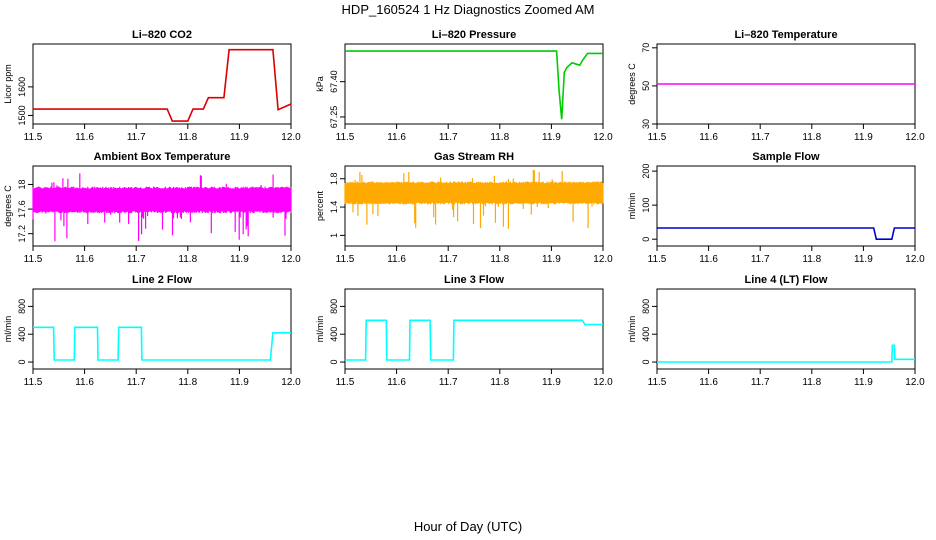  Describe the element at coordinates (334, 117) in the screenshot. I see `y-tick-label: 67.25` at that location.